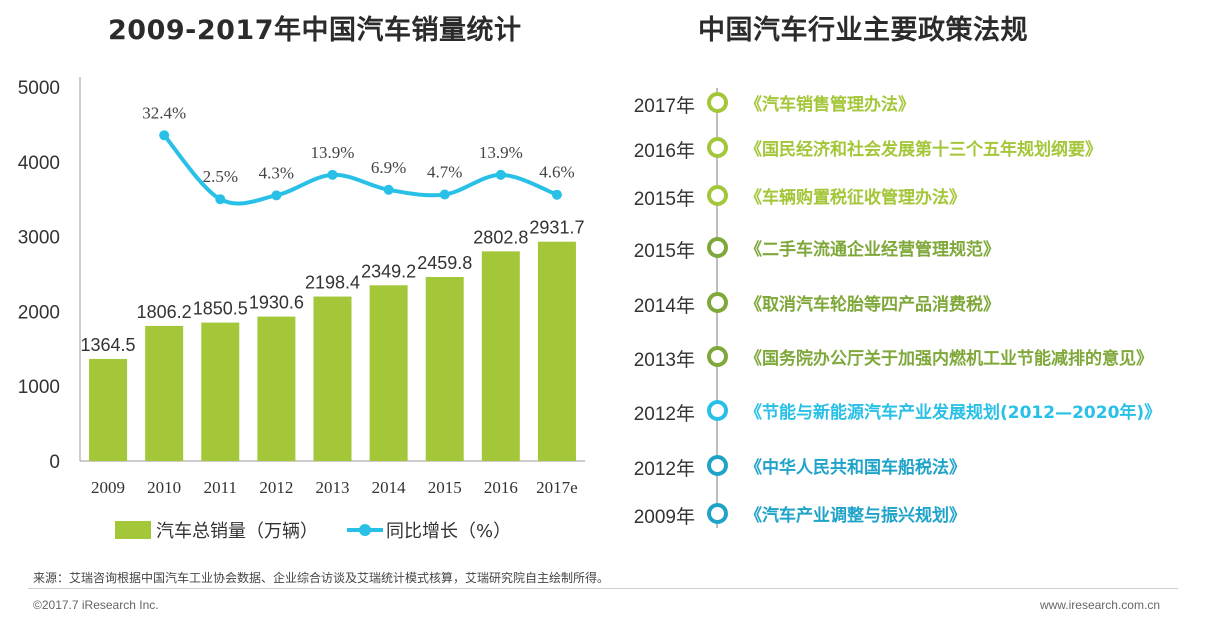  I want to click on sales-bar-label: 2802.8, so click(500, 237).